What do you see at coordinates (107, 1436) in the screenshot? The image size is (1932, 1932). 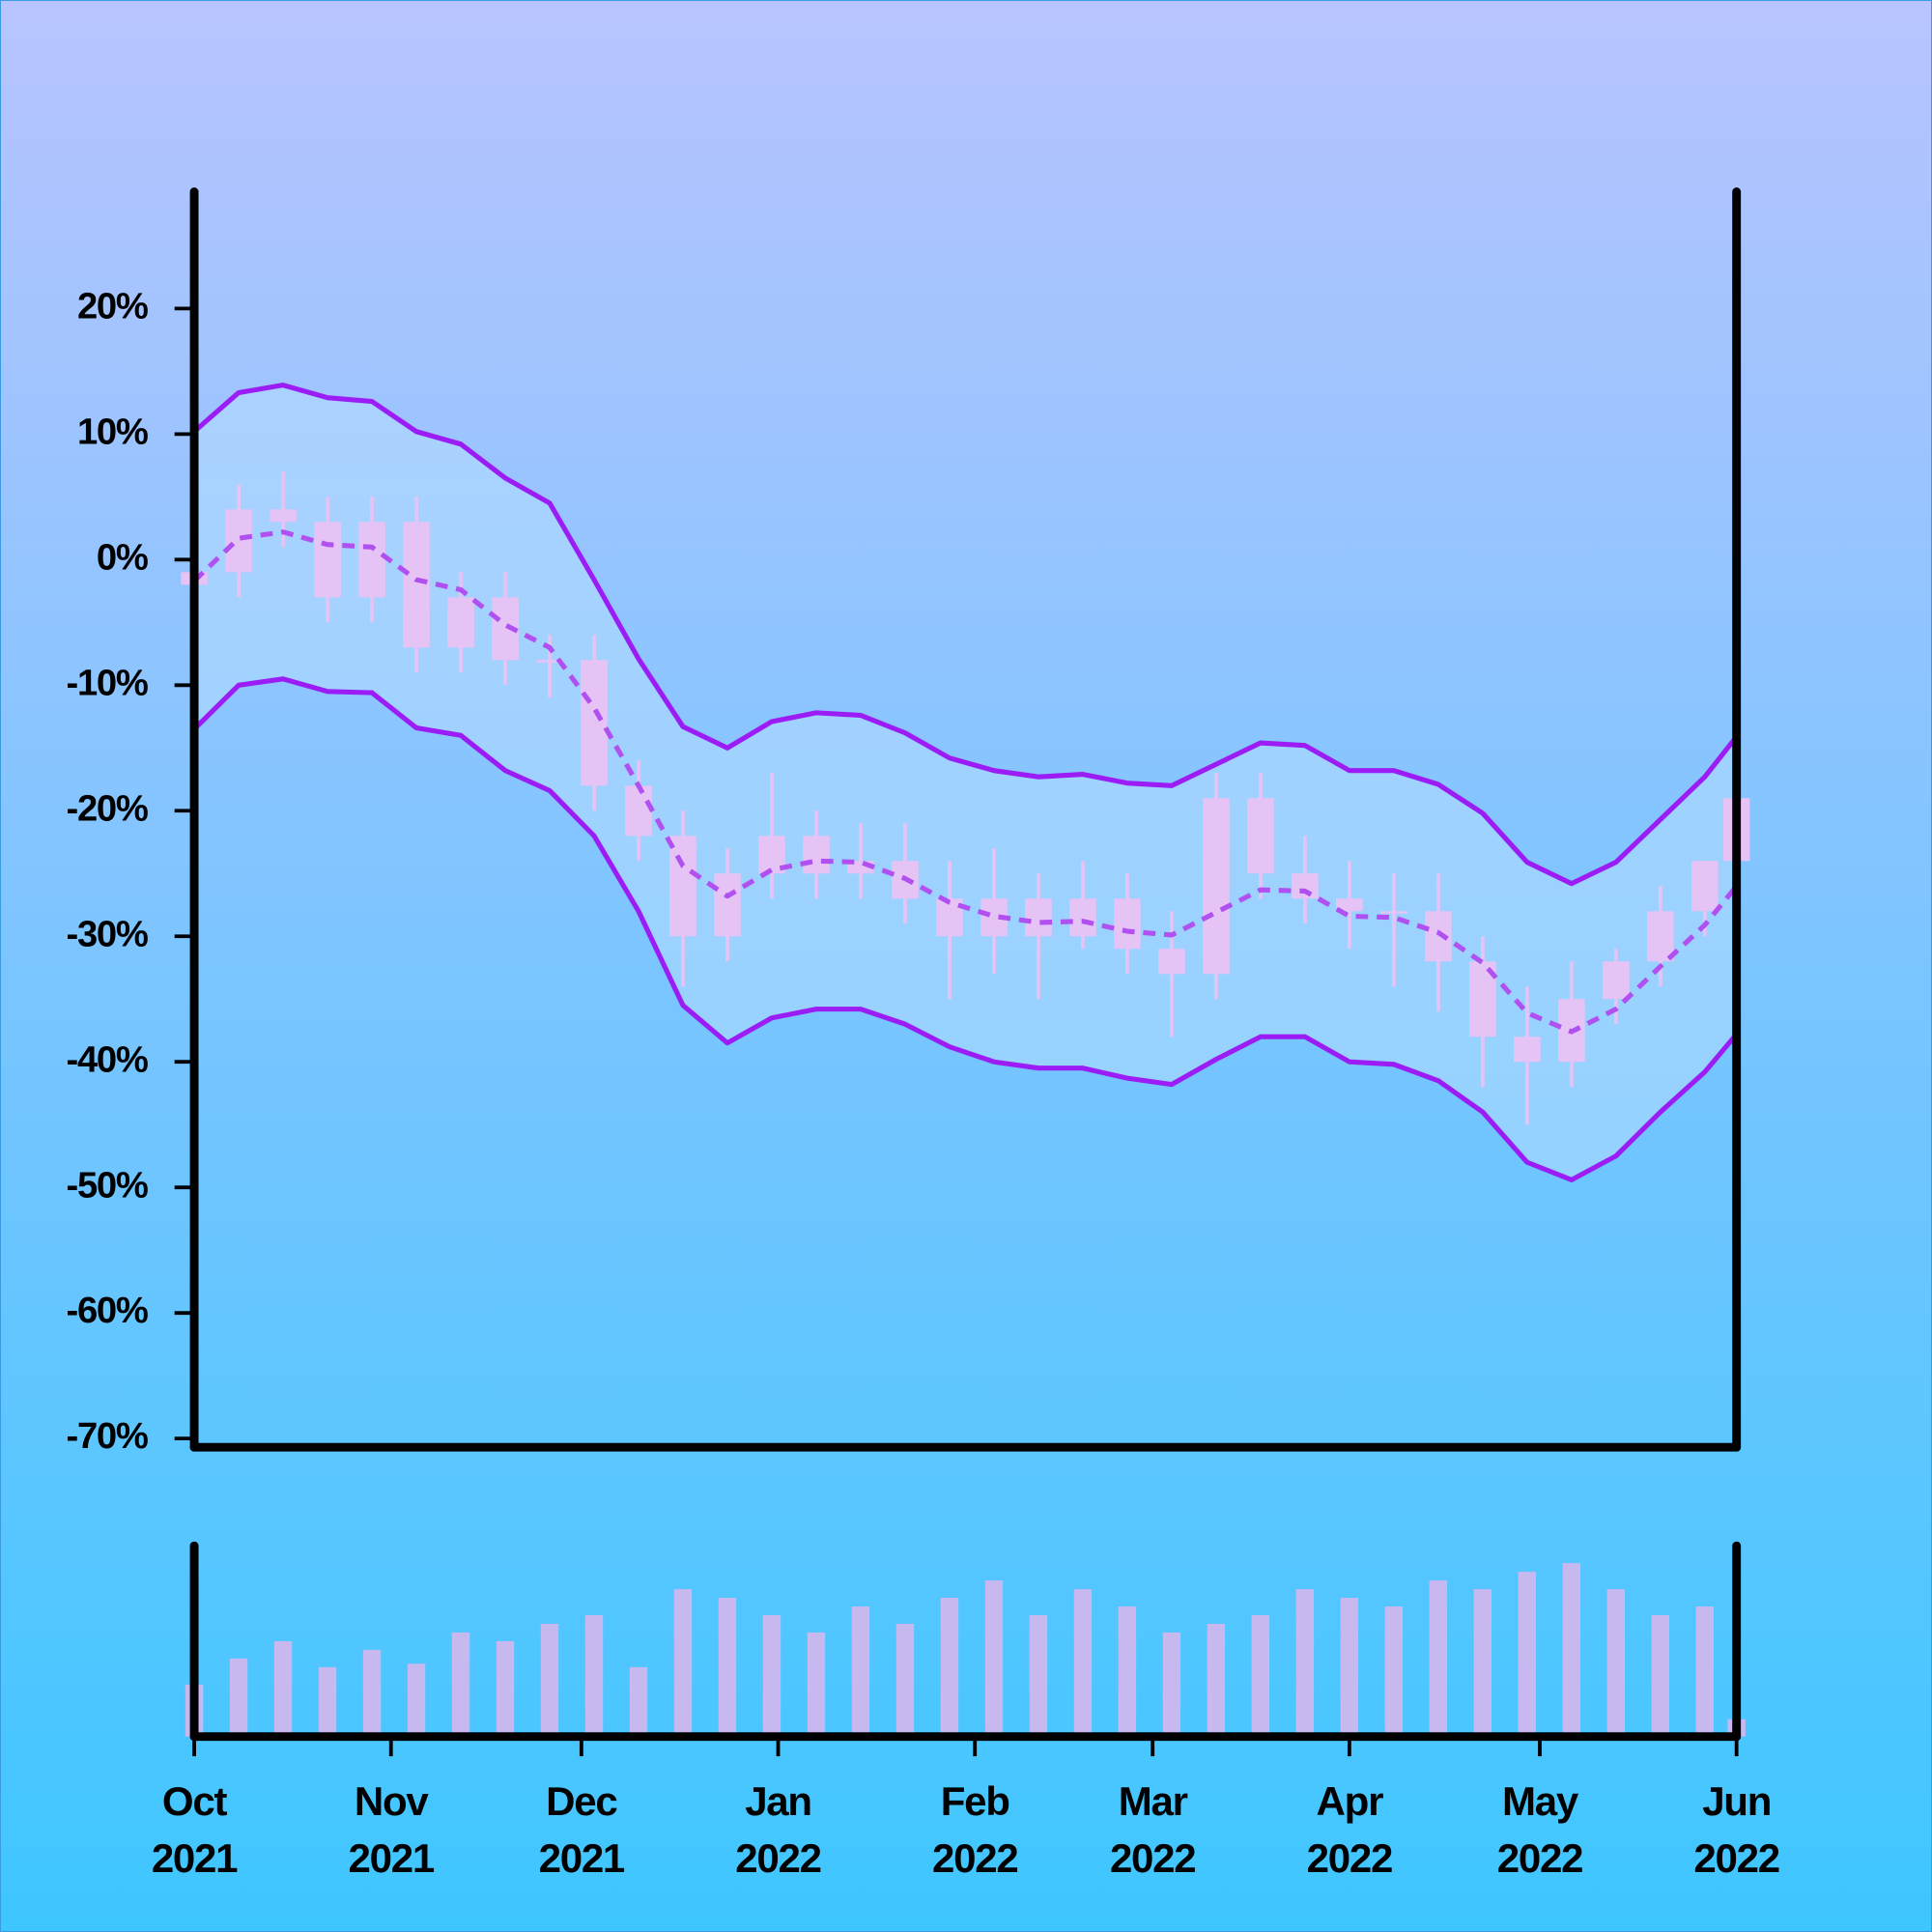 I see `y-tick-label: -70%` at bounding box center [107, 1436].